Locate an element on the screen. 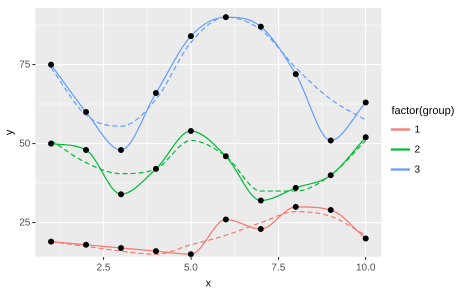  y-tick-label: 75 is located at coordinates (25, 64).